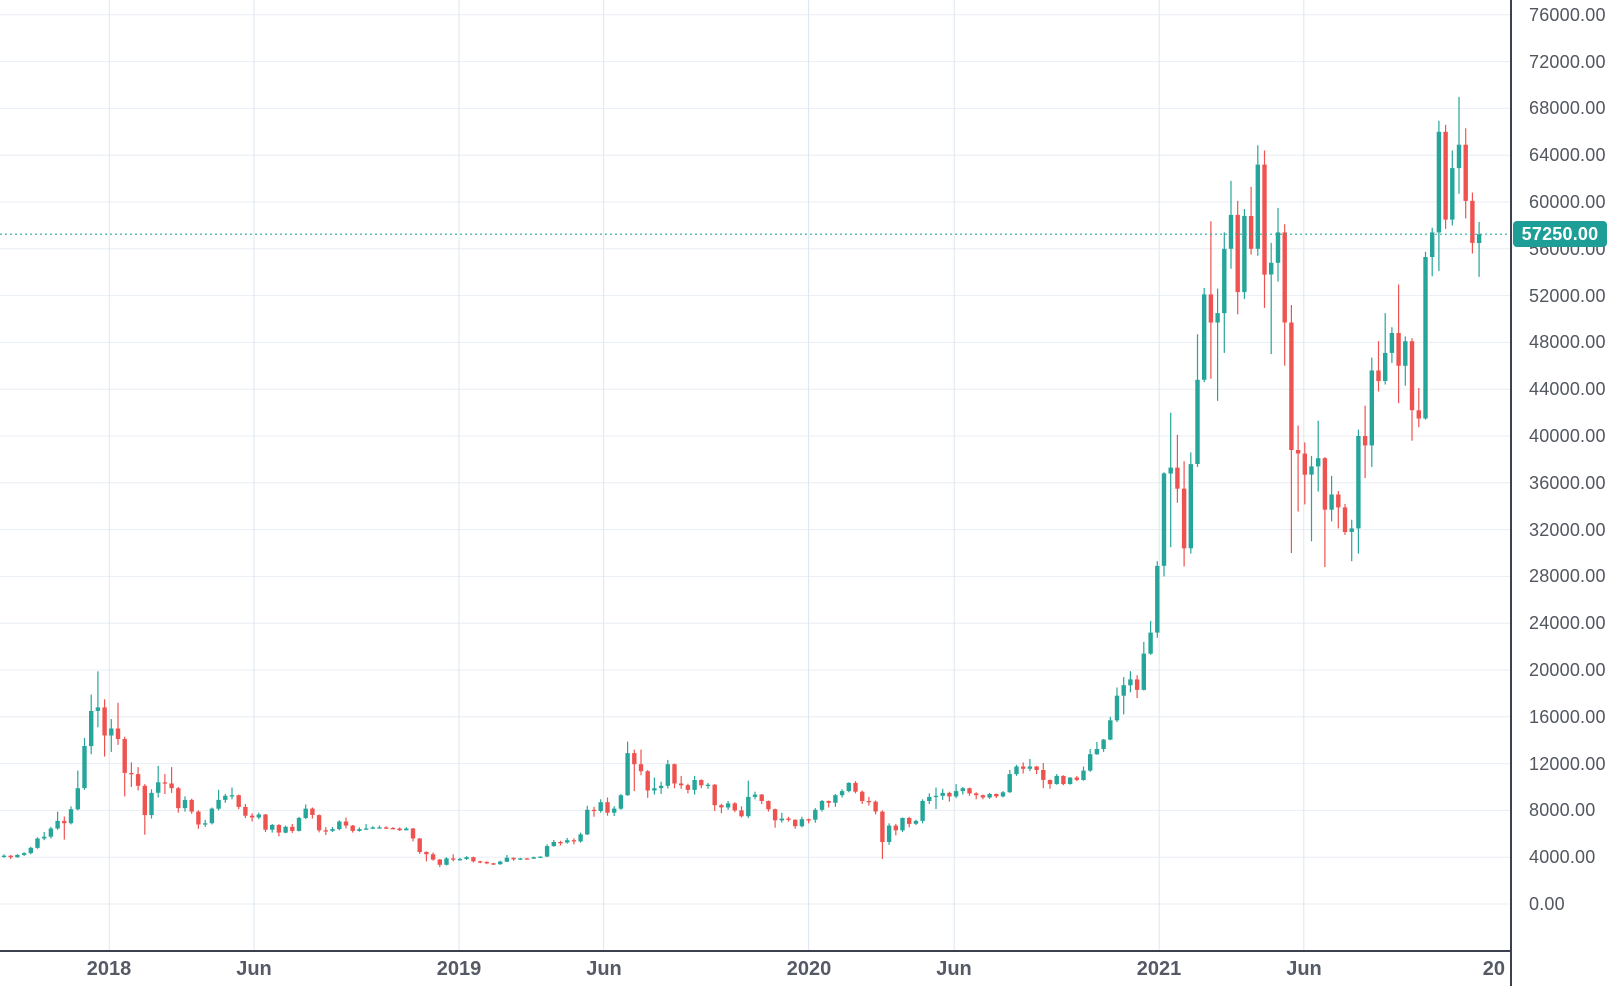  Describe the element at coordinates (1567, 296) in the screenshot. I see `price-tick-label: 52000.00` at that location.